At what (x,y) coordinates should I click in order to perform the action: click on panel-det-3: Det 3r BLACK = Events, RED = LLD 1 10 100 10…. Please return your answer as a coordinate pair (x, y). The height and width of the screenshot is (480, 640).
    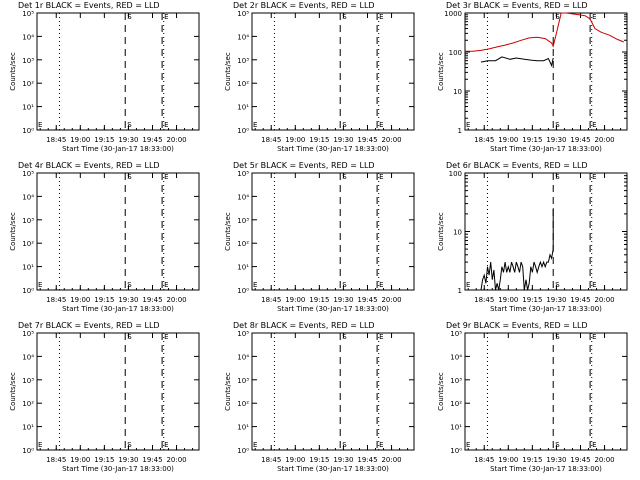
    Looking at the image, I should click on (532, 77).